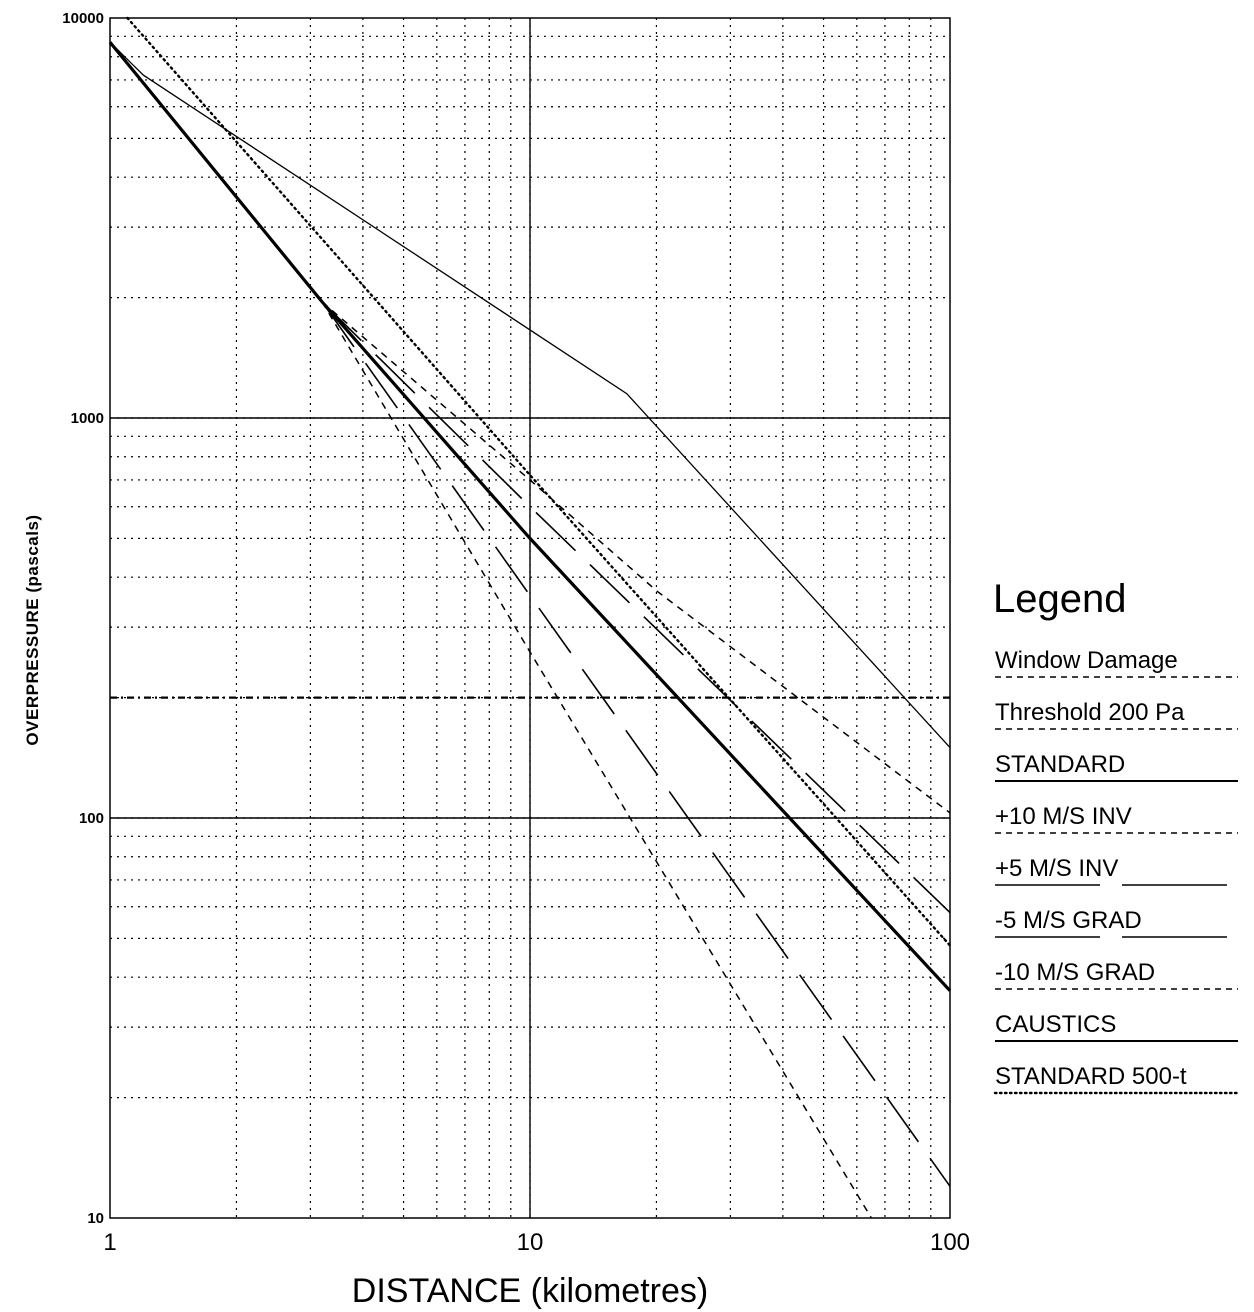  Describe the element at coordinates (1086, 660) in the screenshot. I see `legend-entry-label: Window Damage` at that location.